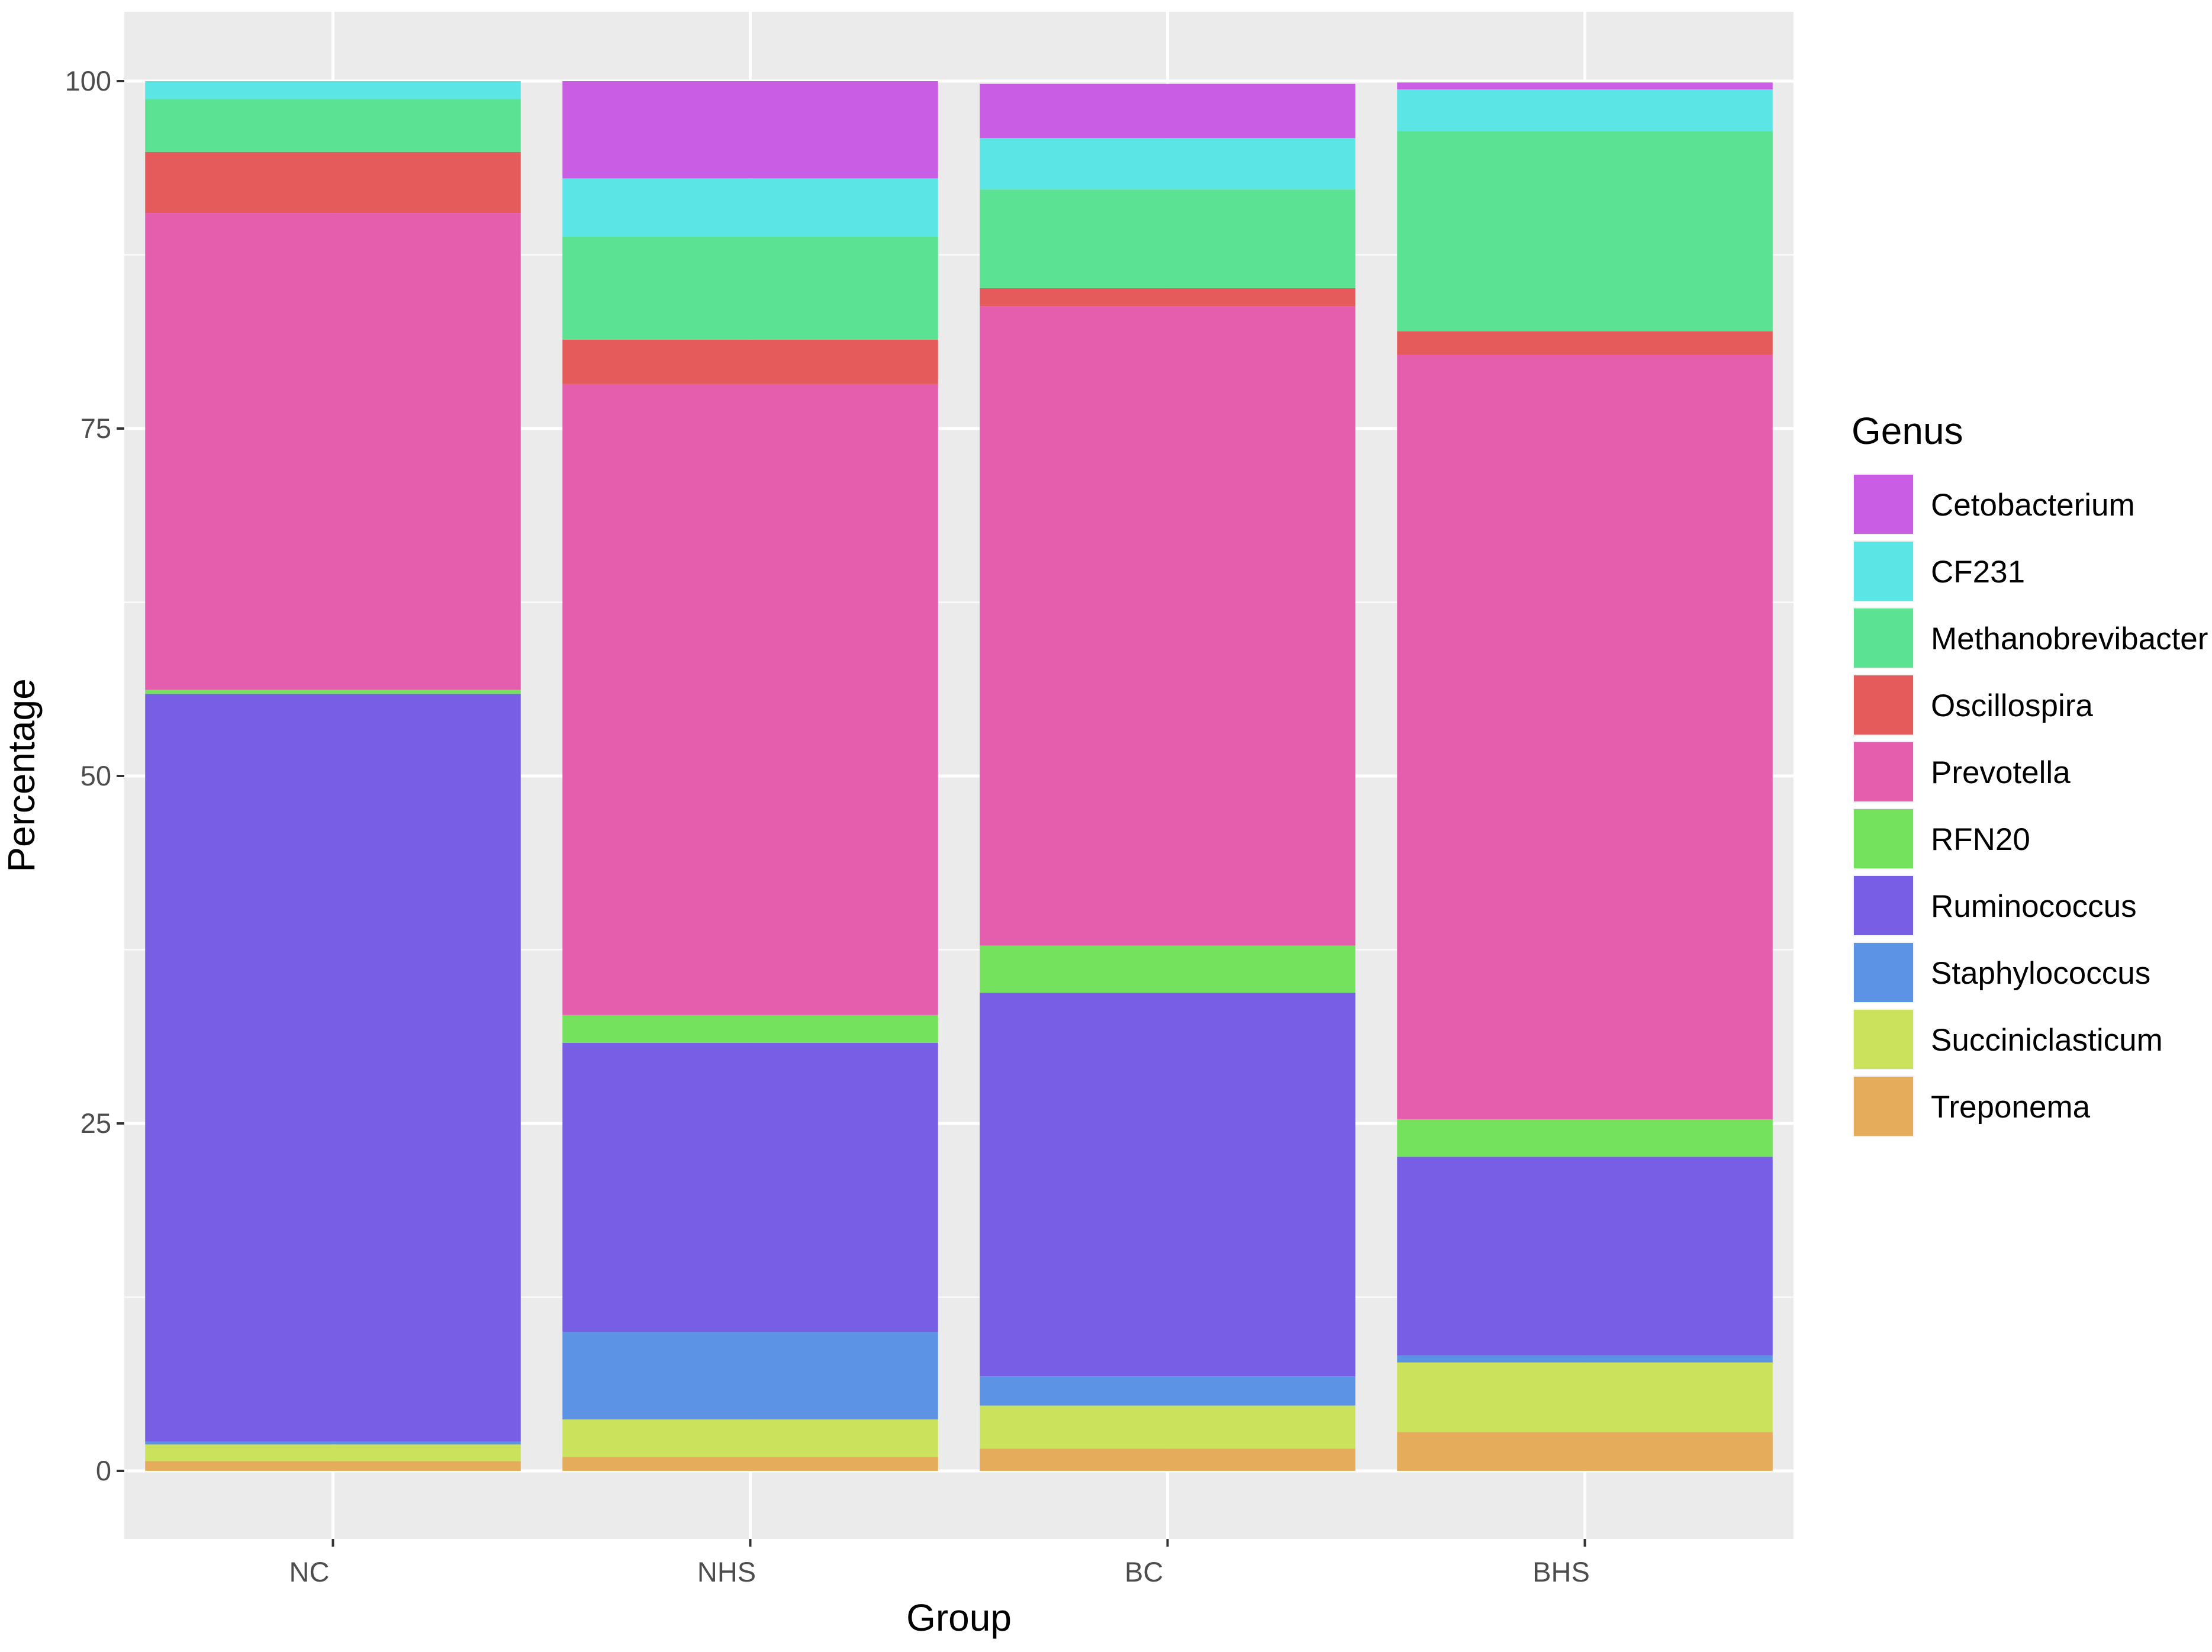  Describe the element at coordinates (103, 1470) in the screenshot. I see `y-tick-label: 0` at that location.